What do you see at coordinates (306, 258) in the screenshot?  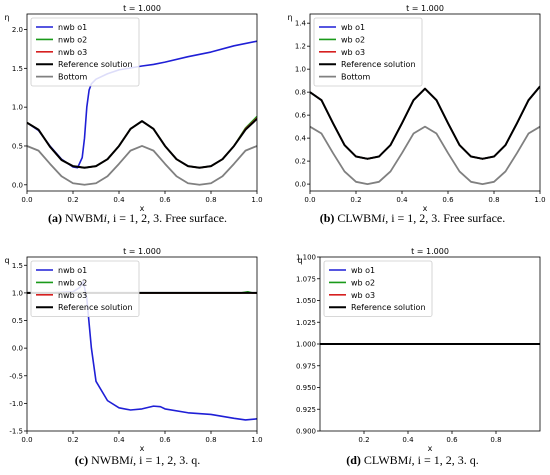 I see `y-tick-label: 1.100` at bounding box center [306, 258].